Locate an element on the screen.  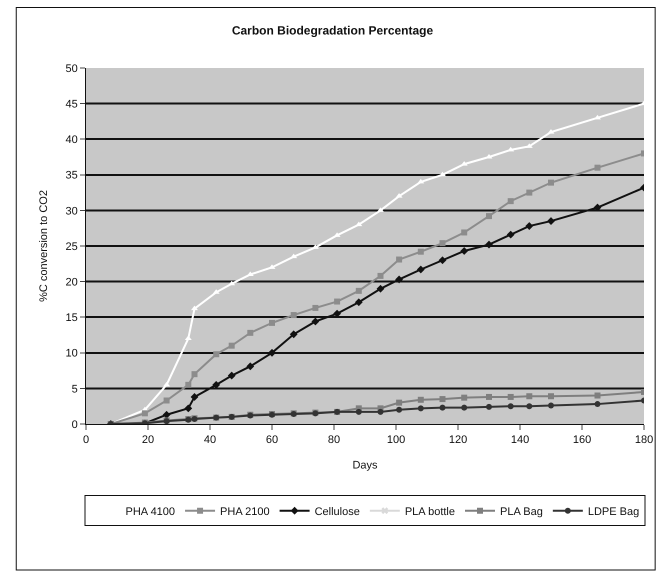
y-tick-label: 40 is located at coordinates (72, 140).